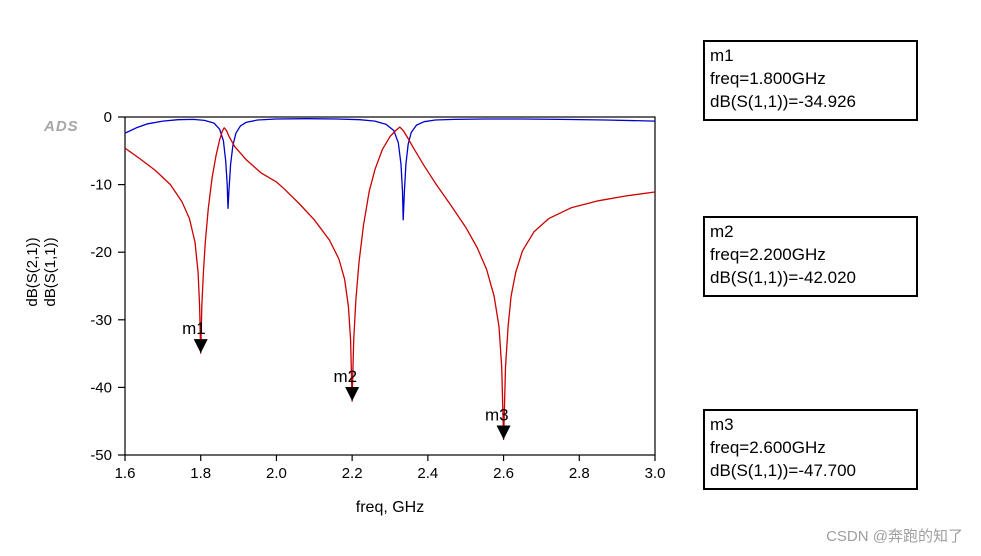 The height and width of the screenshot is (556, 981). What do you see at coordinates (200, 346) in the screenshot?
I see `marker-triangle-m1` at bounding box center [200, 346].